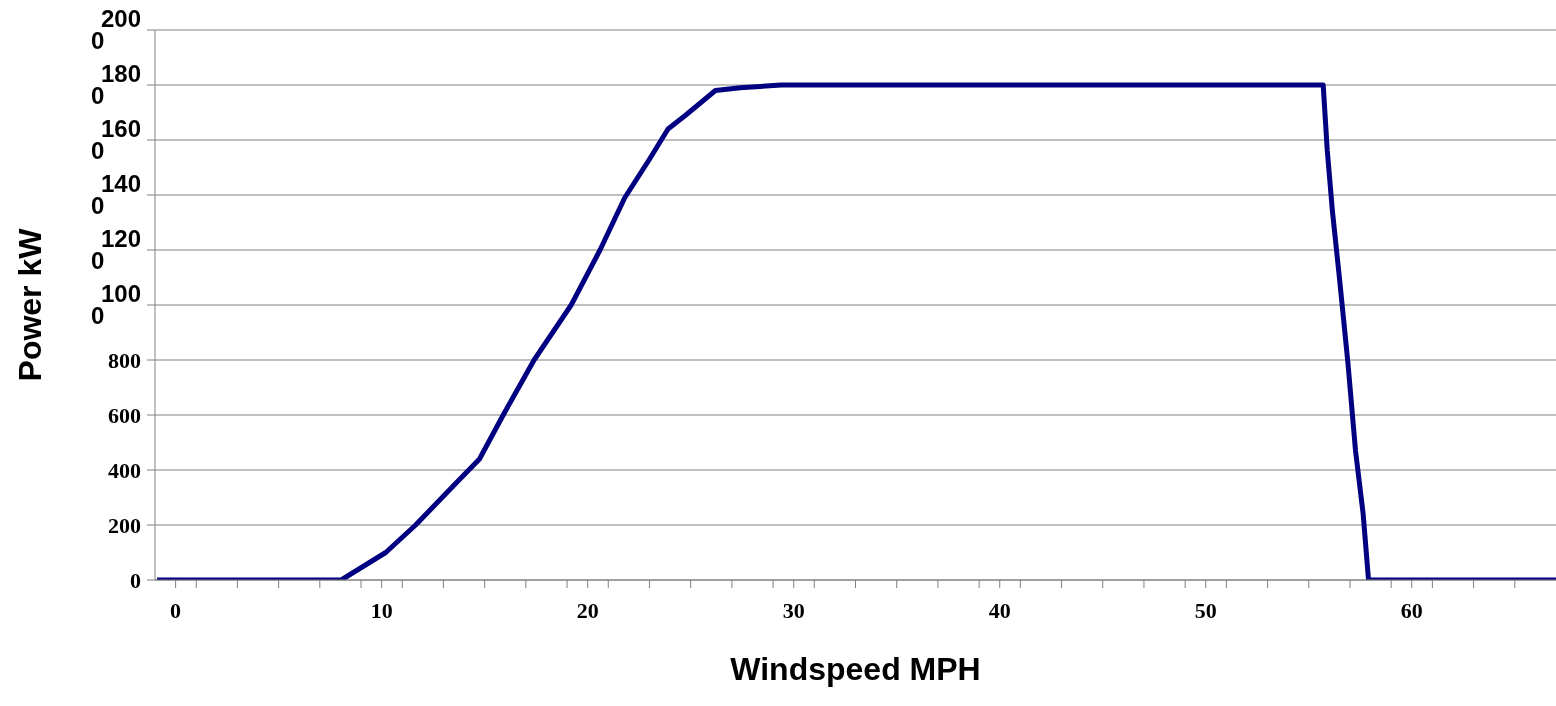 The image size is (1556, 706). I want to click on y-tick-label: 100 0, so click(116, 304).